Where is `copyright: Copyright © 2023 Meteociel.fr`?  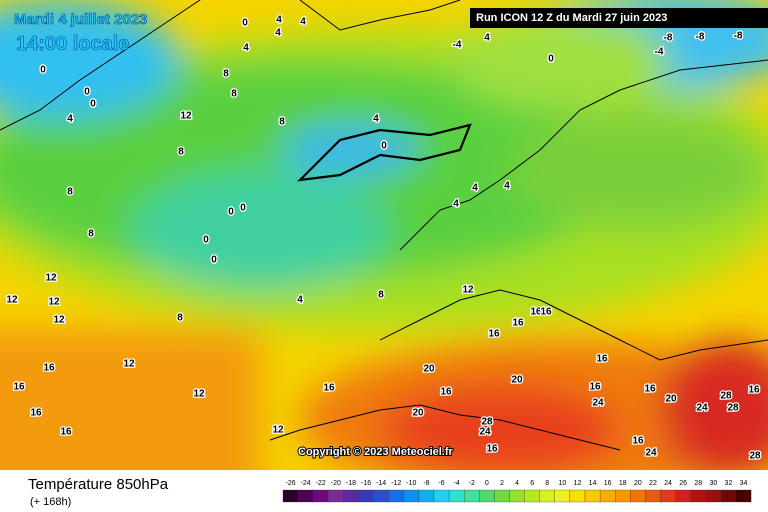
copyright: Copyright © 2023 Meteociel.fr is located at coordinates (376, 452).